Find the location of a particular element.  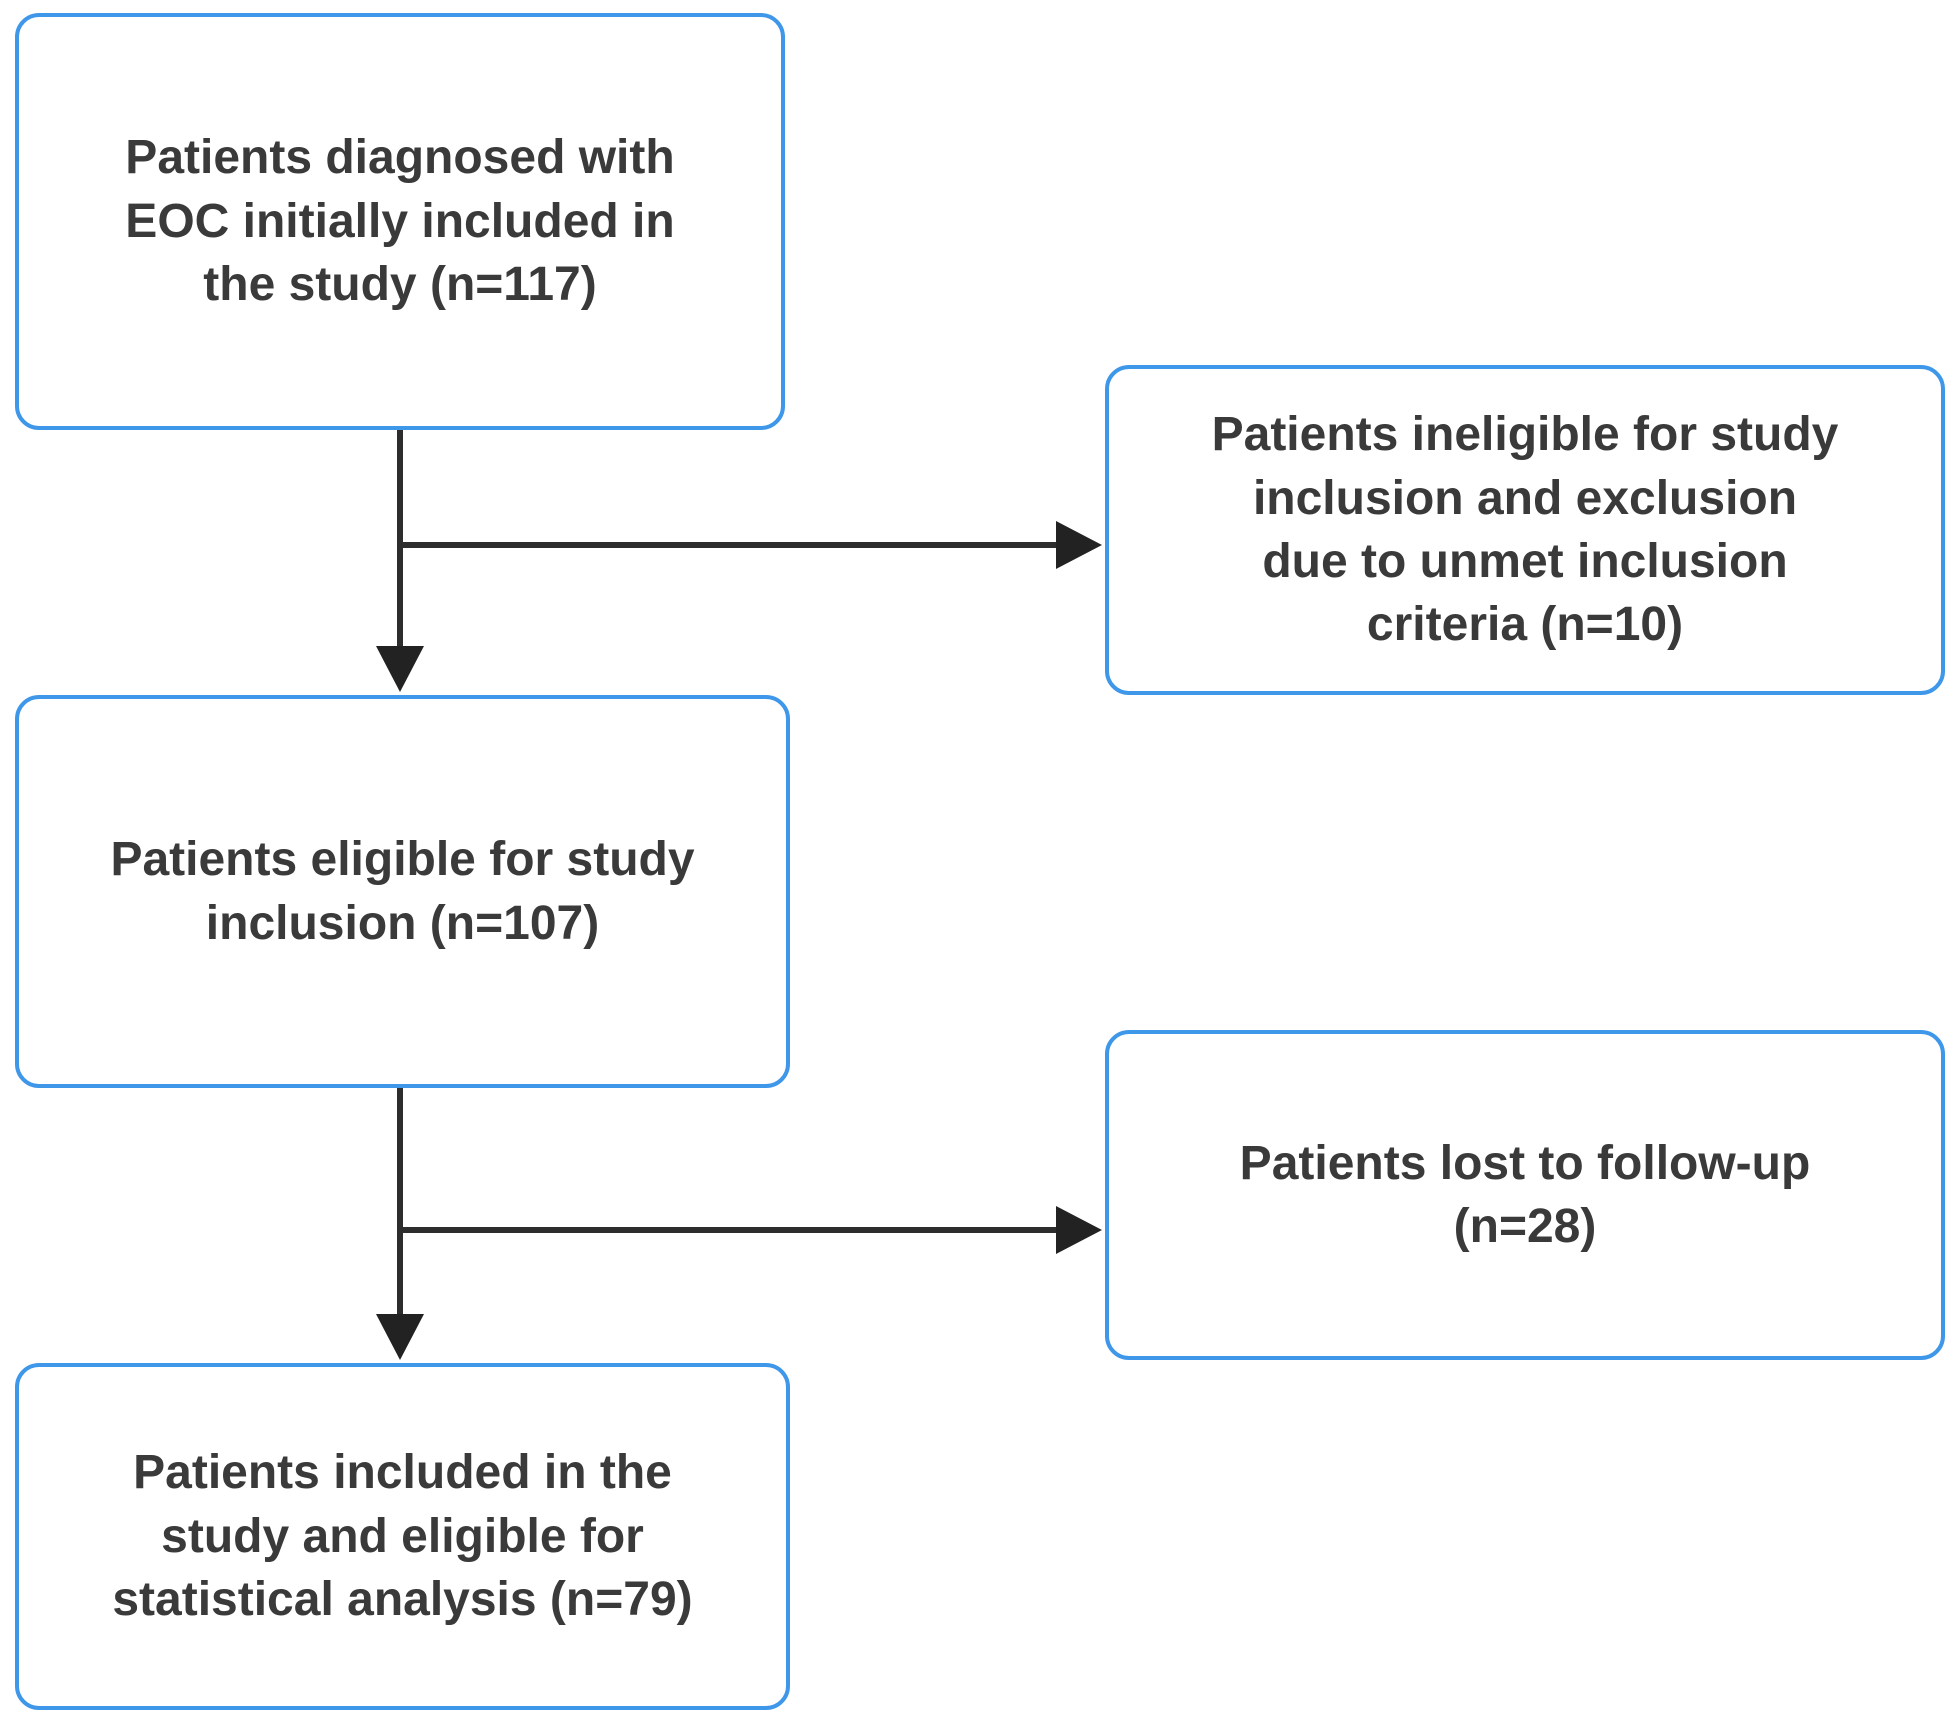

node-lost: Patients lost to follow-up (n=28) is located at coordinates (1525, 1195).